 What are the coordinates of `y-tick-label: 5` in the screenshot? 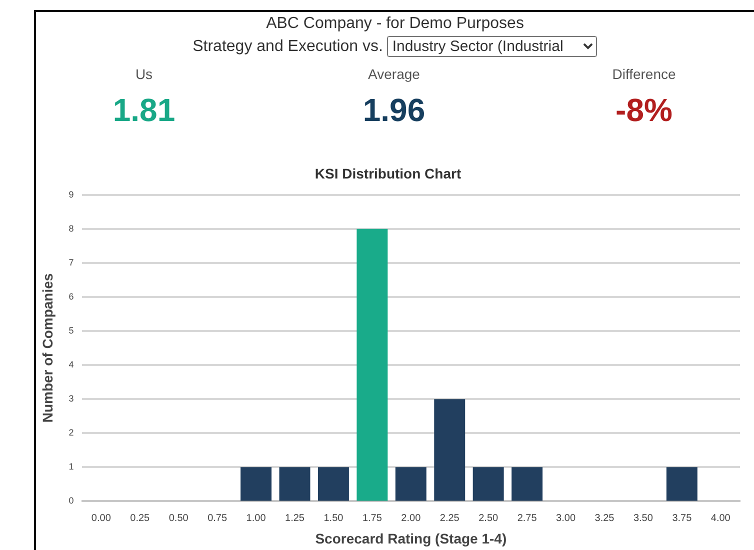 It's located at (71, 330).